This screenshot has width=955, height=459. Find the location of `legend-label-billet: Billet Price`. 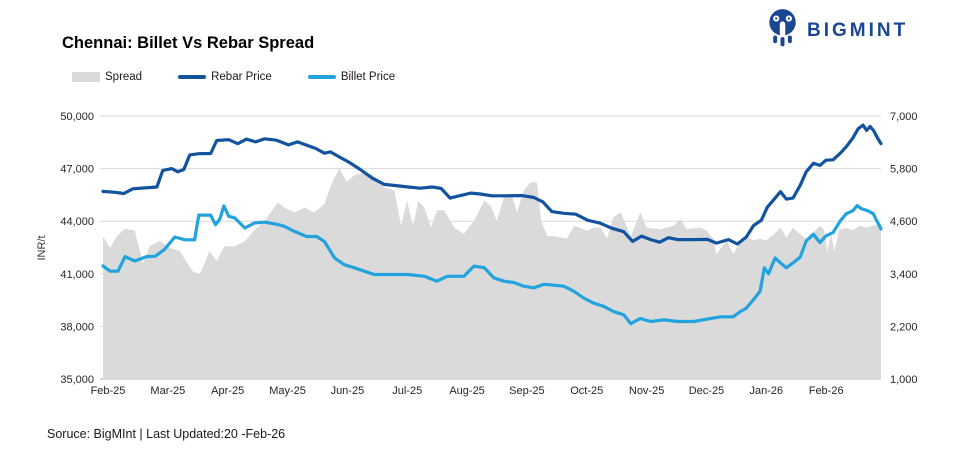

legend-label-billet: Billet Price is located at coordinates (368, 77).